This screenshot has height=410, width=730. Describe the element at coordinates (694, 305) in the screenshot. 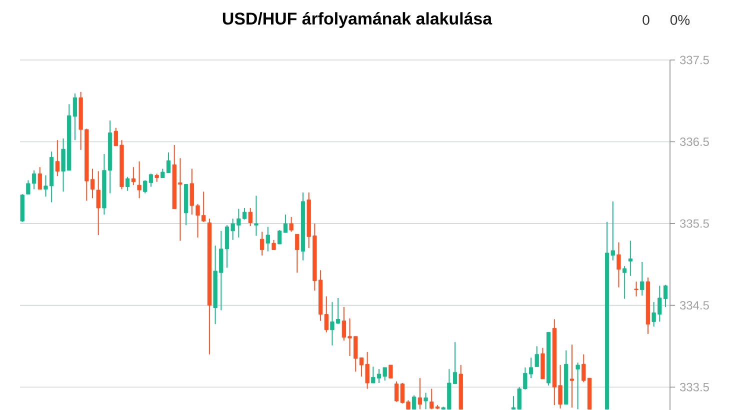

I see `y-tick-label: 334.5` at that location.